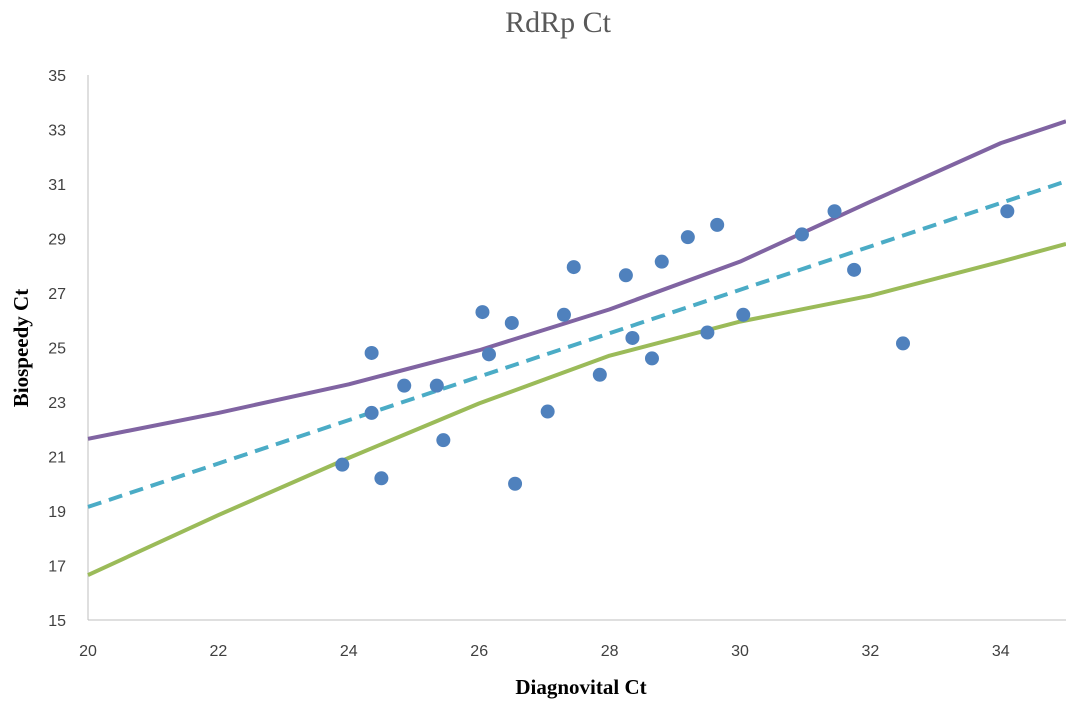 The height and width of the screenshot is (704, 1066). What do you see at coordinates (219, 651) in the screenshot?
I see `x-tick-label: 22` at bounding box center [219, 651].